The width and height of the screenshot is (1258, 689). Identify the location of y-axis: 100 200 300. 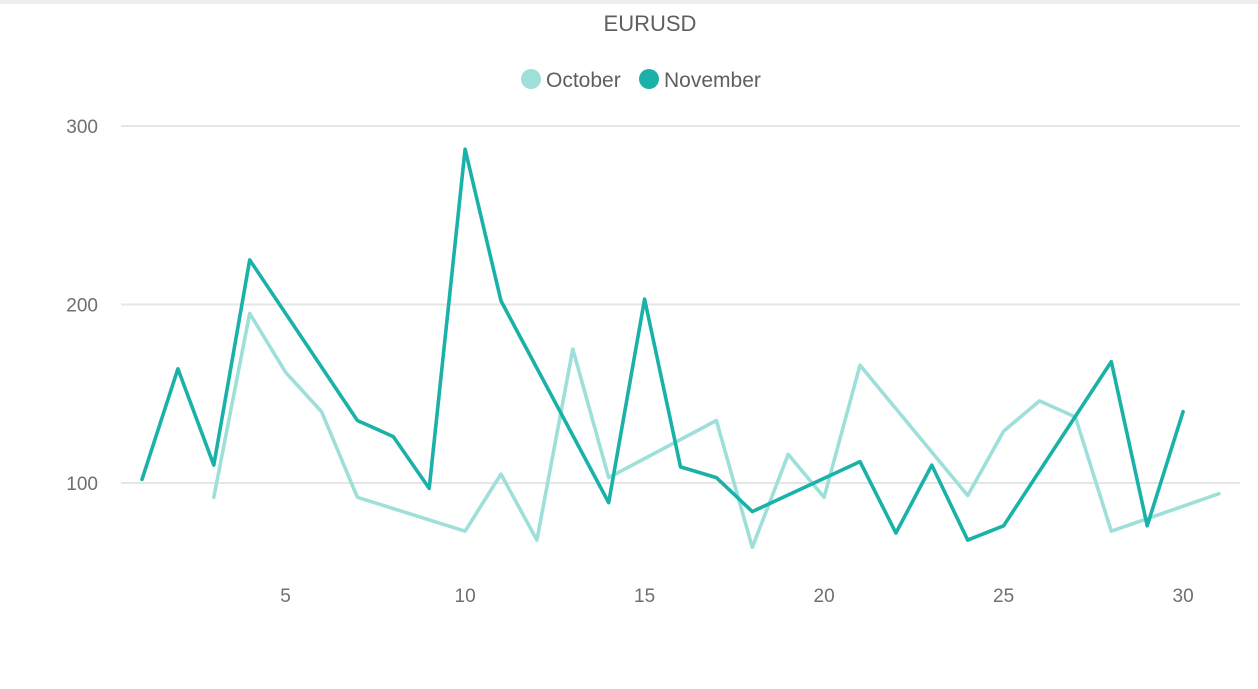
(82, 306).